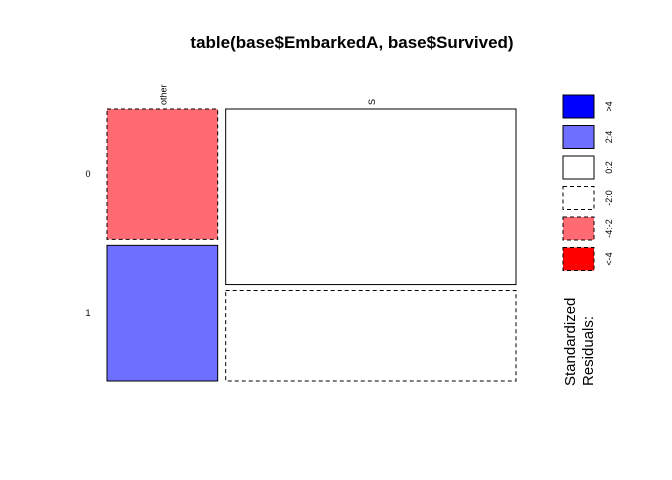 Image resolution: width=672 pixels, height=480 pixels. Describe the element at coordinates (372, 102) in the screenshot. I see `column-label-s: S` at that location.